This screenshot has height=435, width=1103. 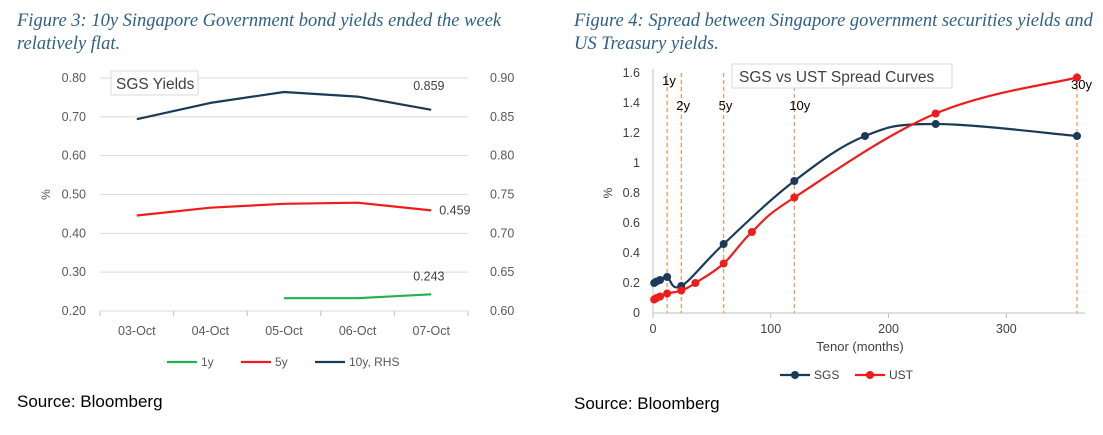 I want to click on y-tick-label: 0.40, so click(x=74, y=233).